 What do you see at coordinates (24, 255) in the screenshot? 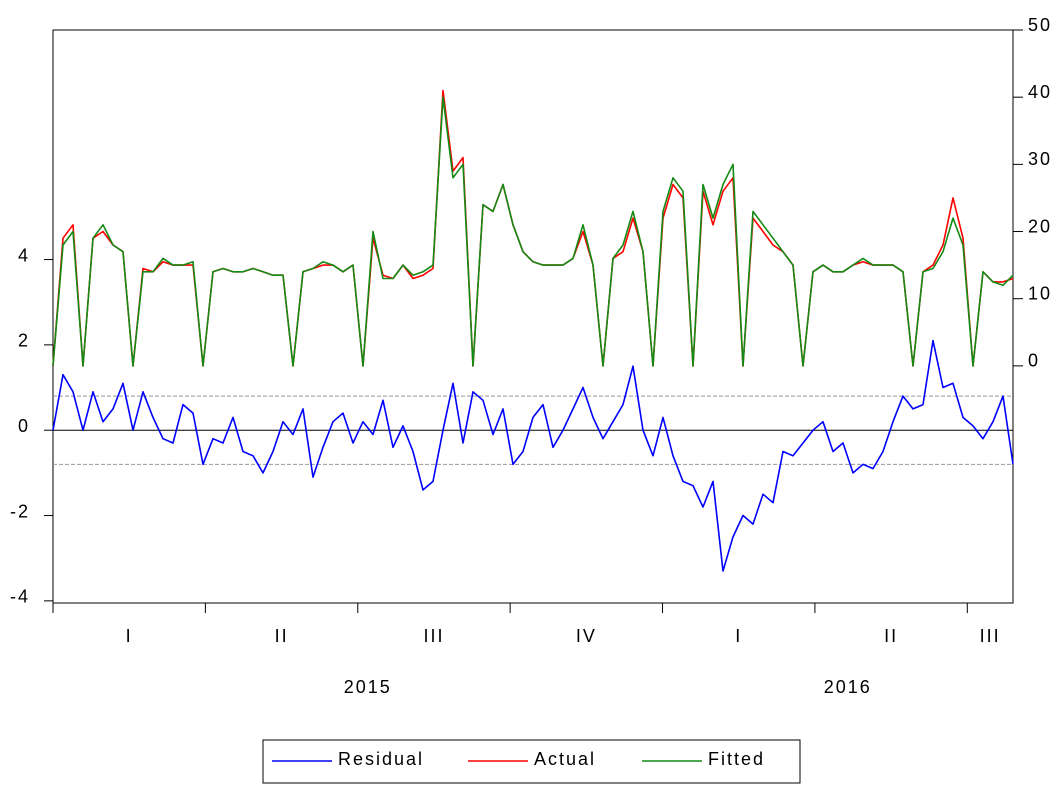
I see `y-tick-label: 4` at bounding box center [24, 255].